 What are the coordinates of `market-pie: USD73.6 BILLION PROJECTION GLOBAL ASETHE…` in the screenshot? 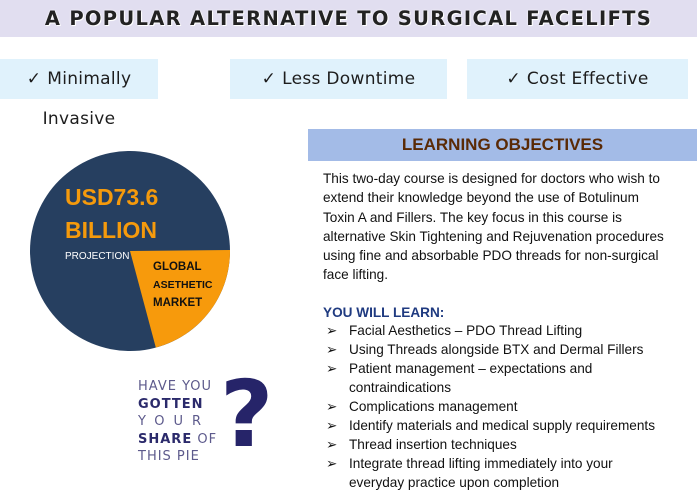 It's located at (130, 251).